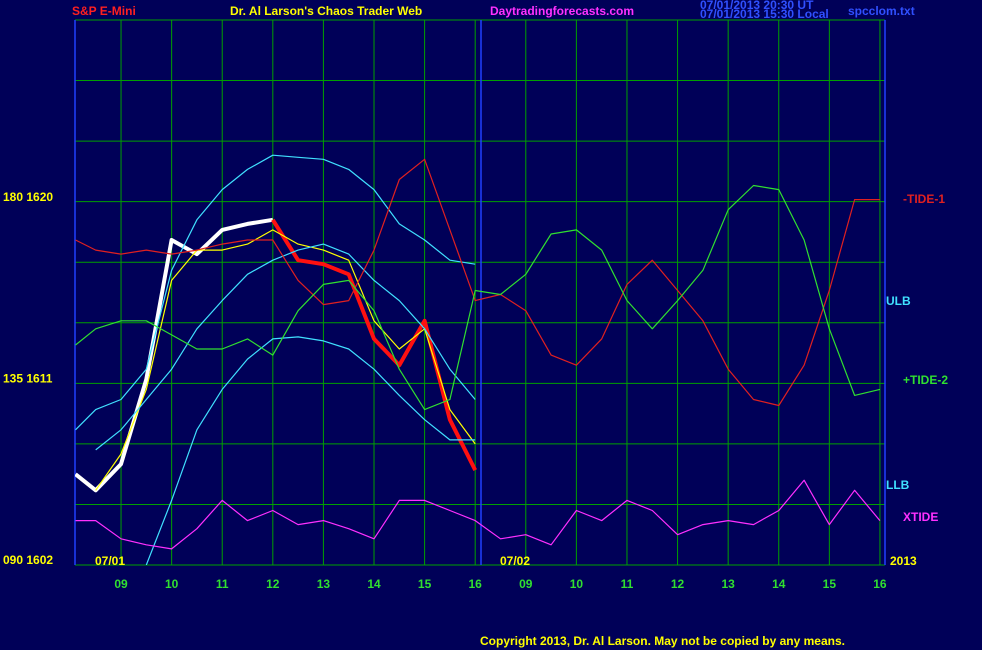  I want to click on annotation: 07/02, so click(515, 561).